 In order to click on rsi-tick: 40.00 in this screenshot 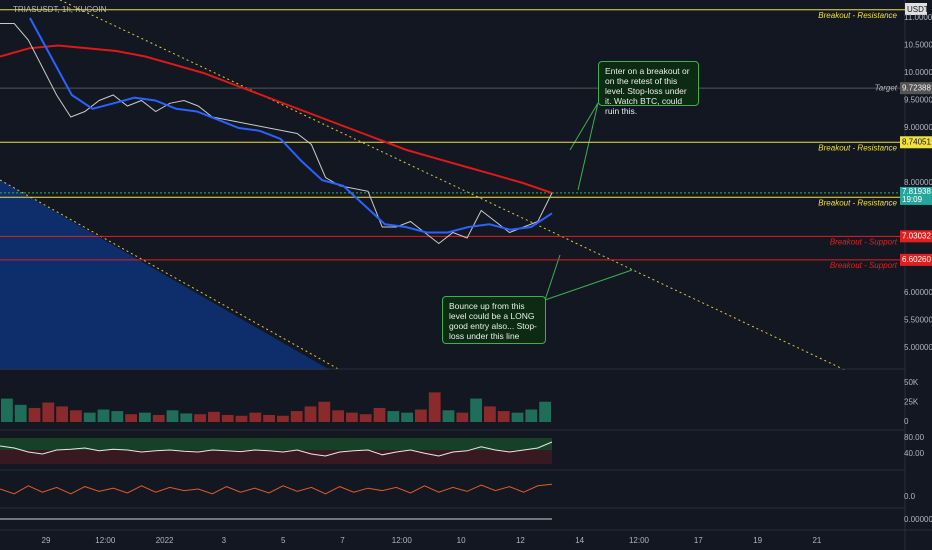, I will do `click(914, 453)`.